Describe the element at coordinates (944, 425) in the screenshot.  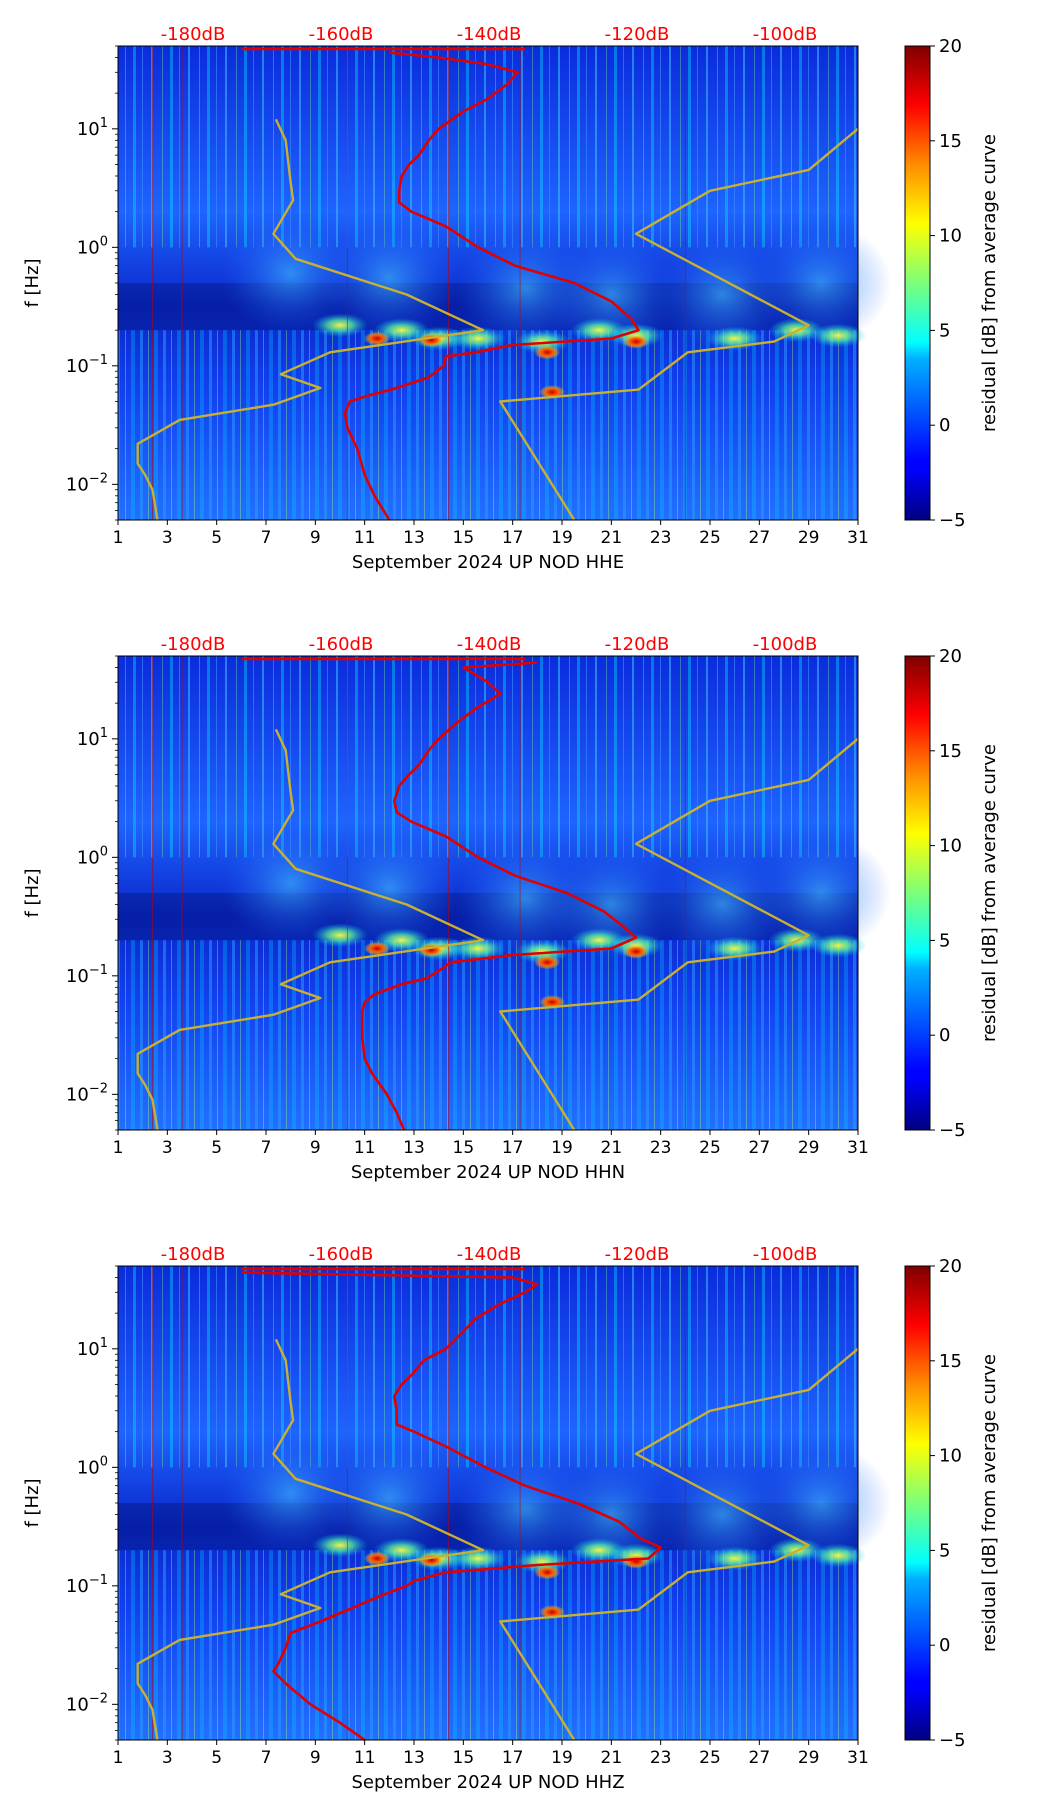
I see `colorbar-tick-label: 0` at that location.